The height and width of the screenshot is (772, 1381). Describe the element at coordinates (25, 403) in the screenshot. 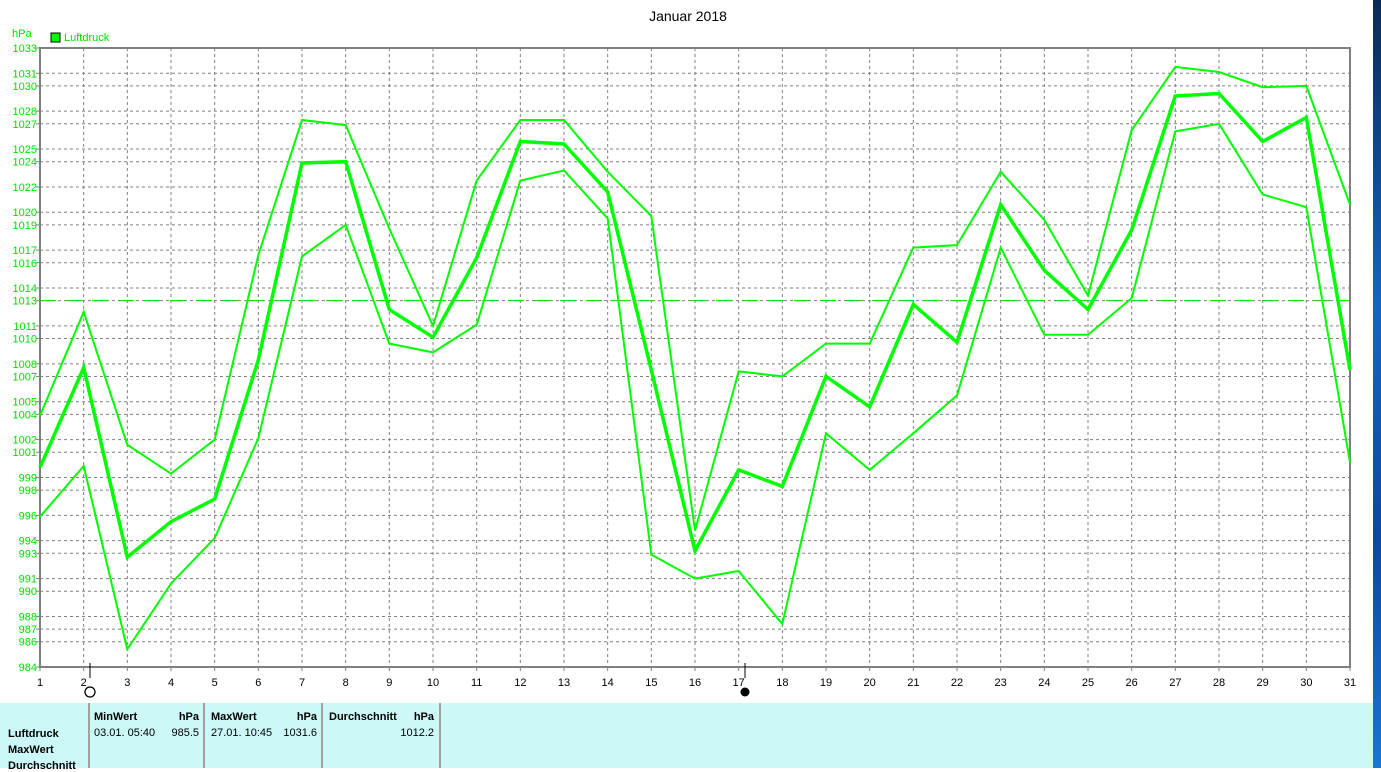

I see `y-tick-label: 1005` at that location.